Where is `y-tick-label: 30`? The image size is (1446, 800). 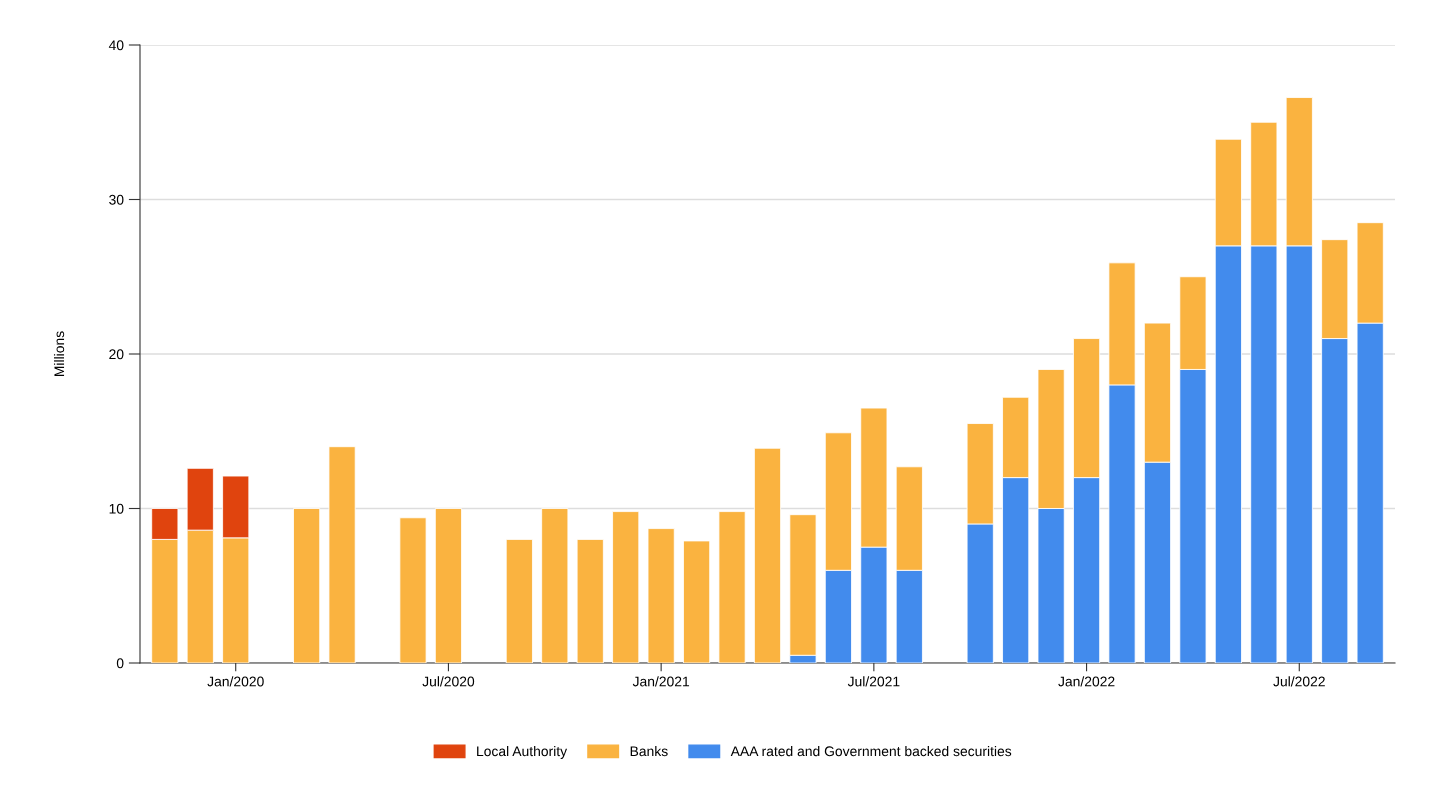 y-tick-label: 30 is located at coordinates (116, 199).